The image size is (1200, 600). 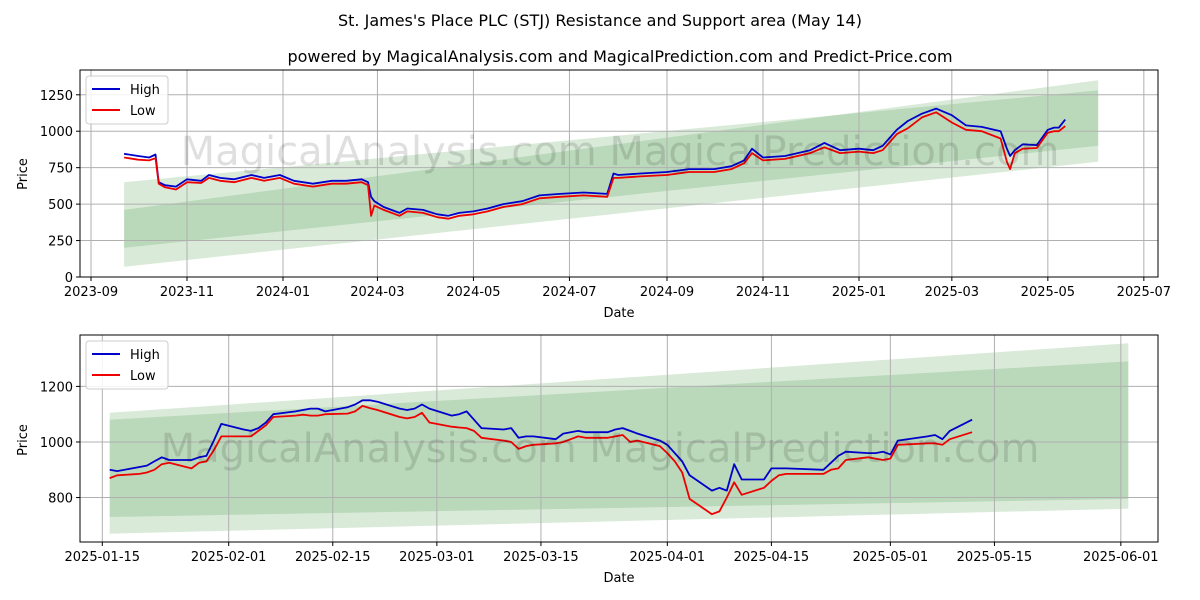 What do you see at coordinates (56, 443) in the screenshot?
I see `bottom-y-tick-label: 1000` at bounding box center [56, 443].